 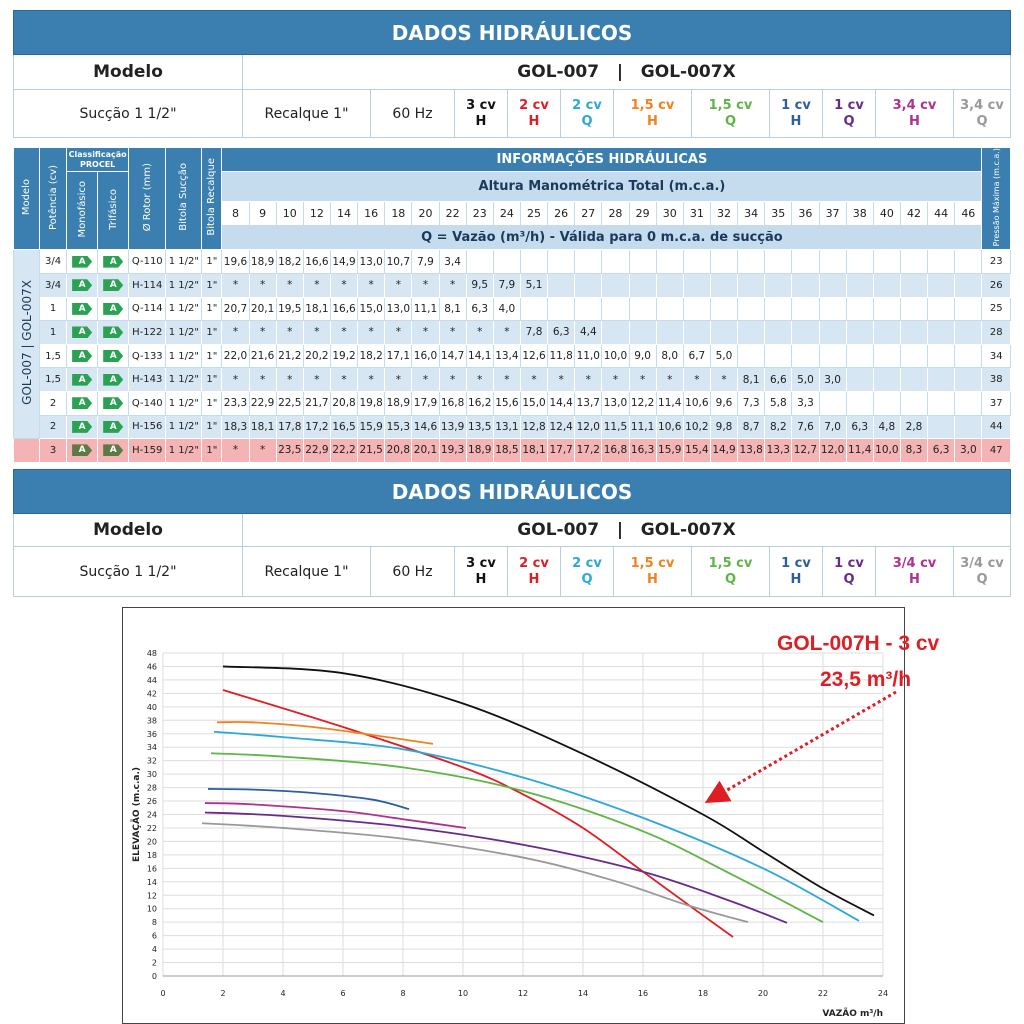 What do you see at coordinates (512, 32) in the screenshot?
I see `header-title: DADOS HIDRÁULICOS` at bounding box center [512, 32].